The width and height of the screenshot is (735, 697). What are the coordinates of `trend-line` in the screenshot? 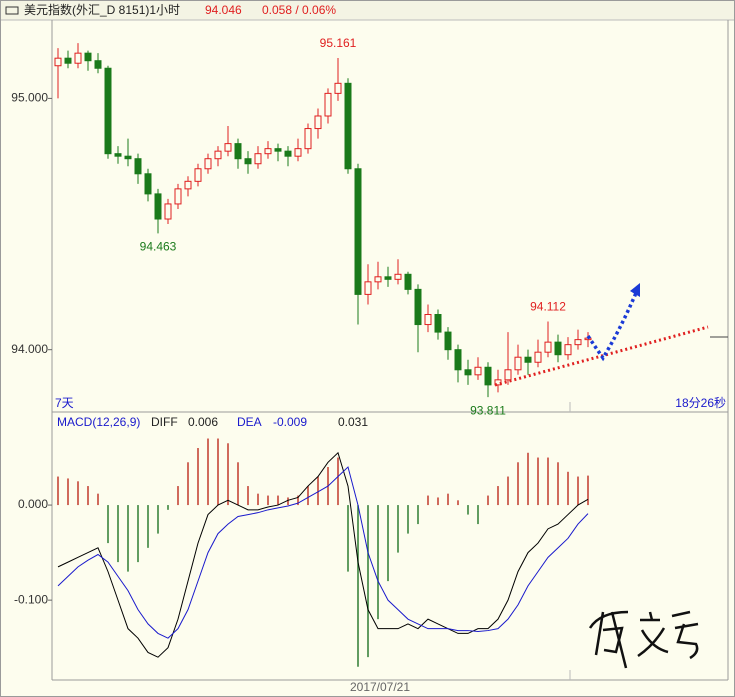 It's located at (601, 356).